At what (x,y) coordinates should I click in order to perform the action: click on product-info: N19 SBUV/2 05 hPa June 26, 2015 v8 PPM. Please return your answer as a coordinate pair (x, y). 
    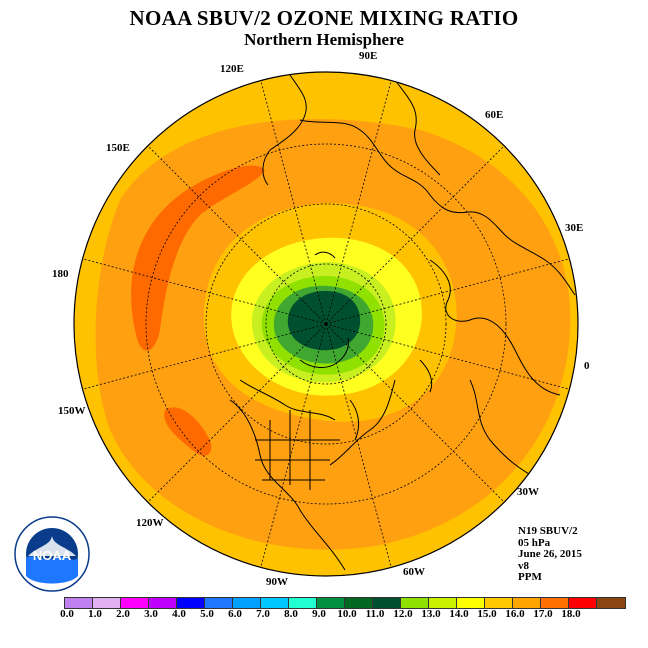
    Looking at the image, I should click on (550, 554).